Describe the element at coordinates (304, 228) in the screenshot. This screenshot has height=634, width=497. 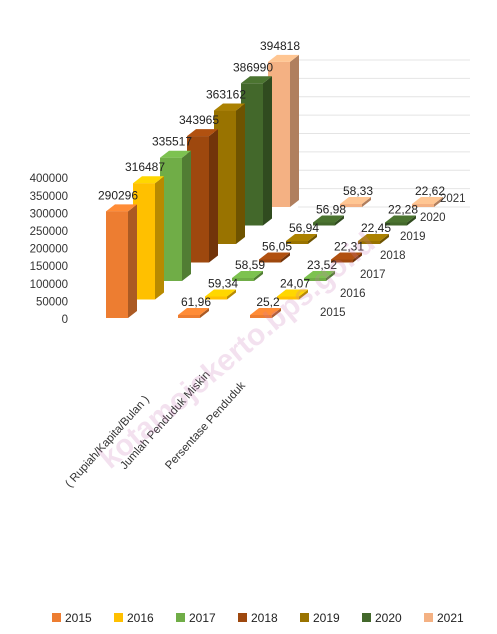
I see `data-label: 56,94` at that location.